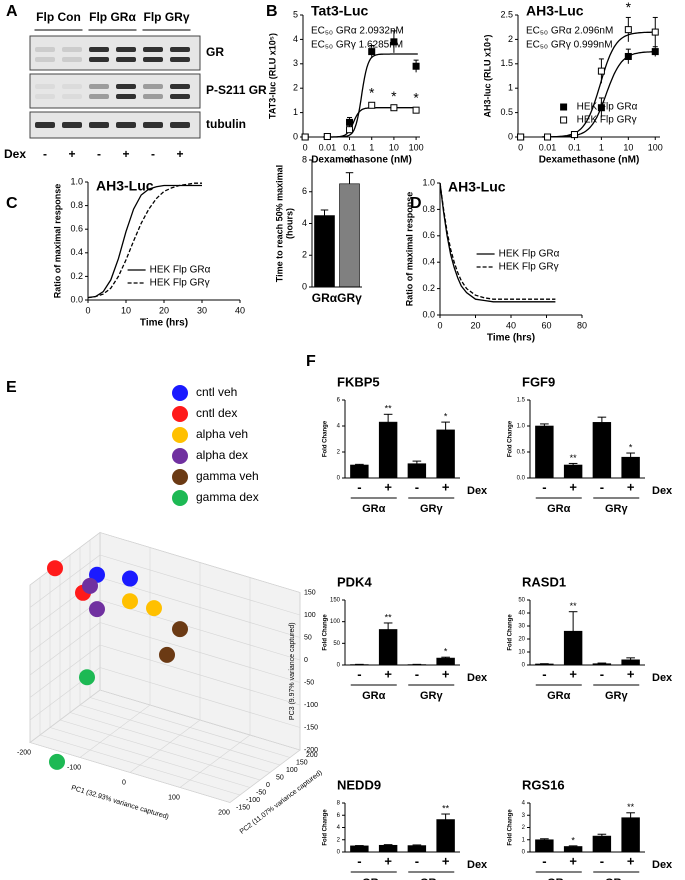 The image size is (685, 880). Describe the element at coordinates (76, 205) in the screenshot. I see `y-tick-label: 0.8` at that location.